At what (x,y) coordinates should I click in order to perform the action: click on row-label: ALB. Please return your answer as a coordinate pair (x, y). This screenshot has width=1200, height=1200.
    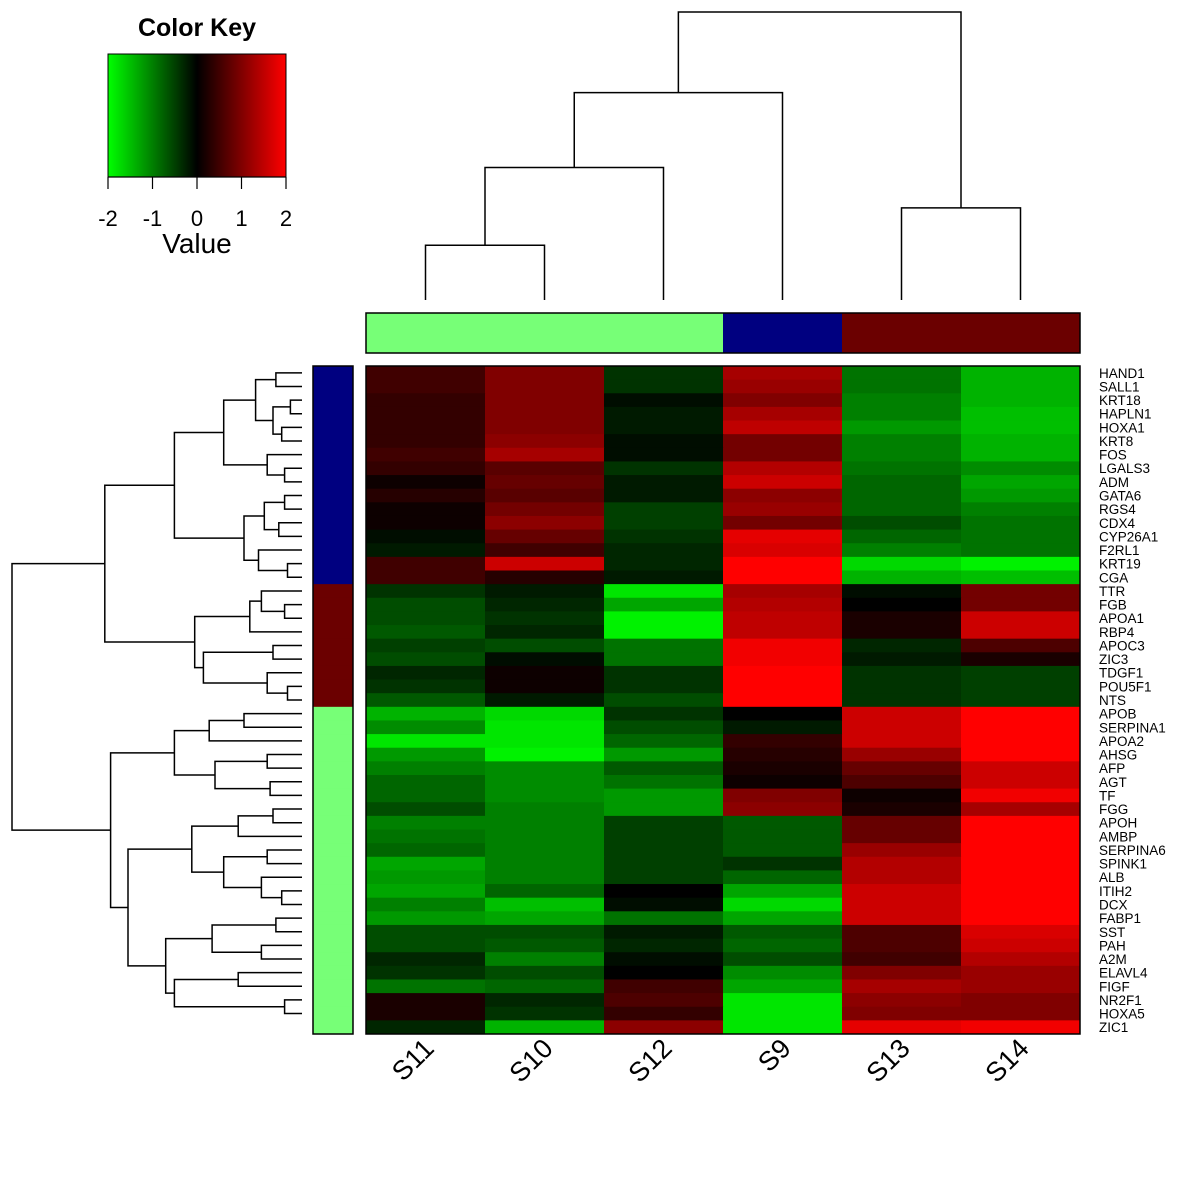
    Looking at the image, I should click on (1112, 877).